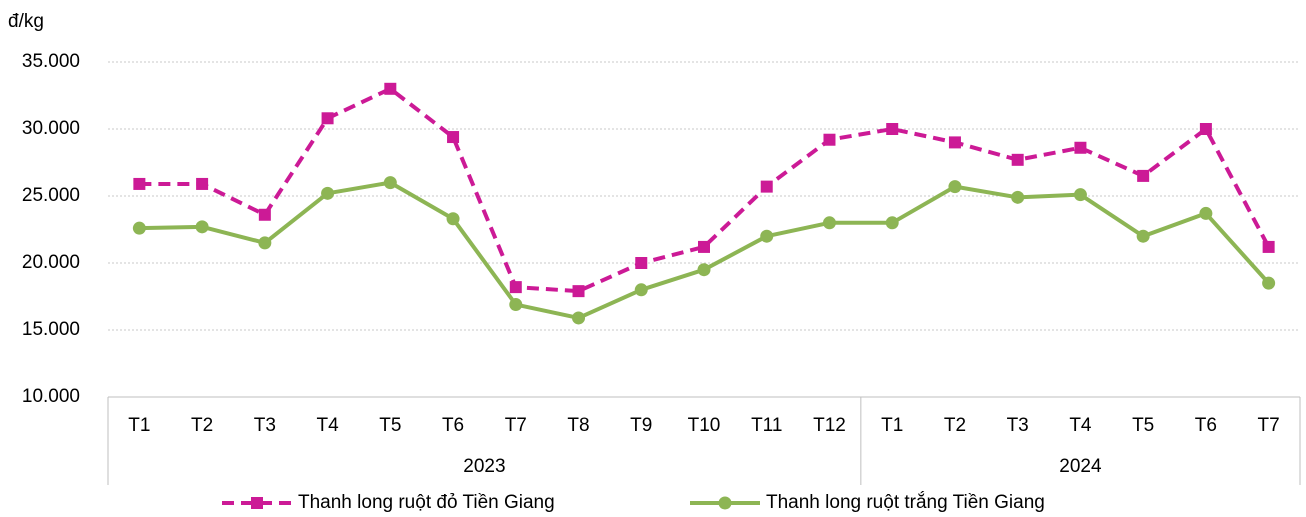 The width and height of the screenshot is (1306, 517). I want to click on x-tick-label: T8, so click(578, 425).